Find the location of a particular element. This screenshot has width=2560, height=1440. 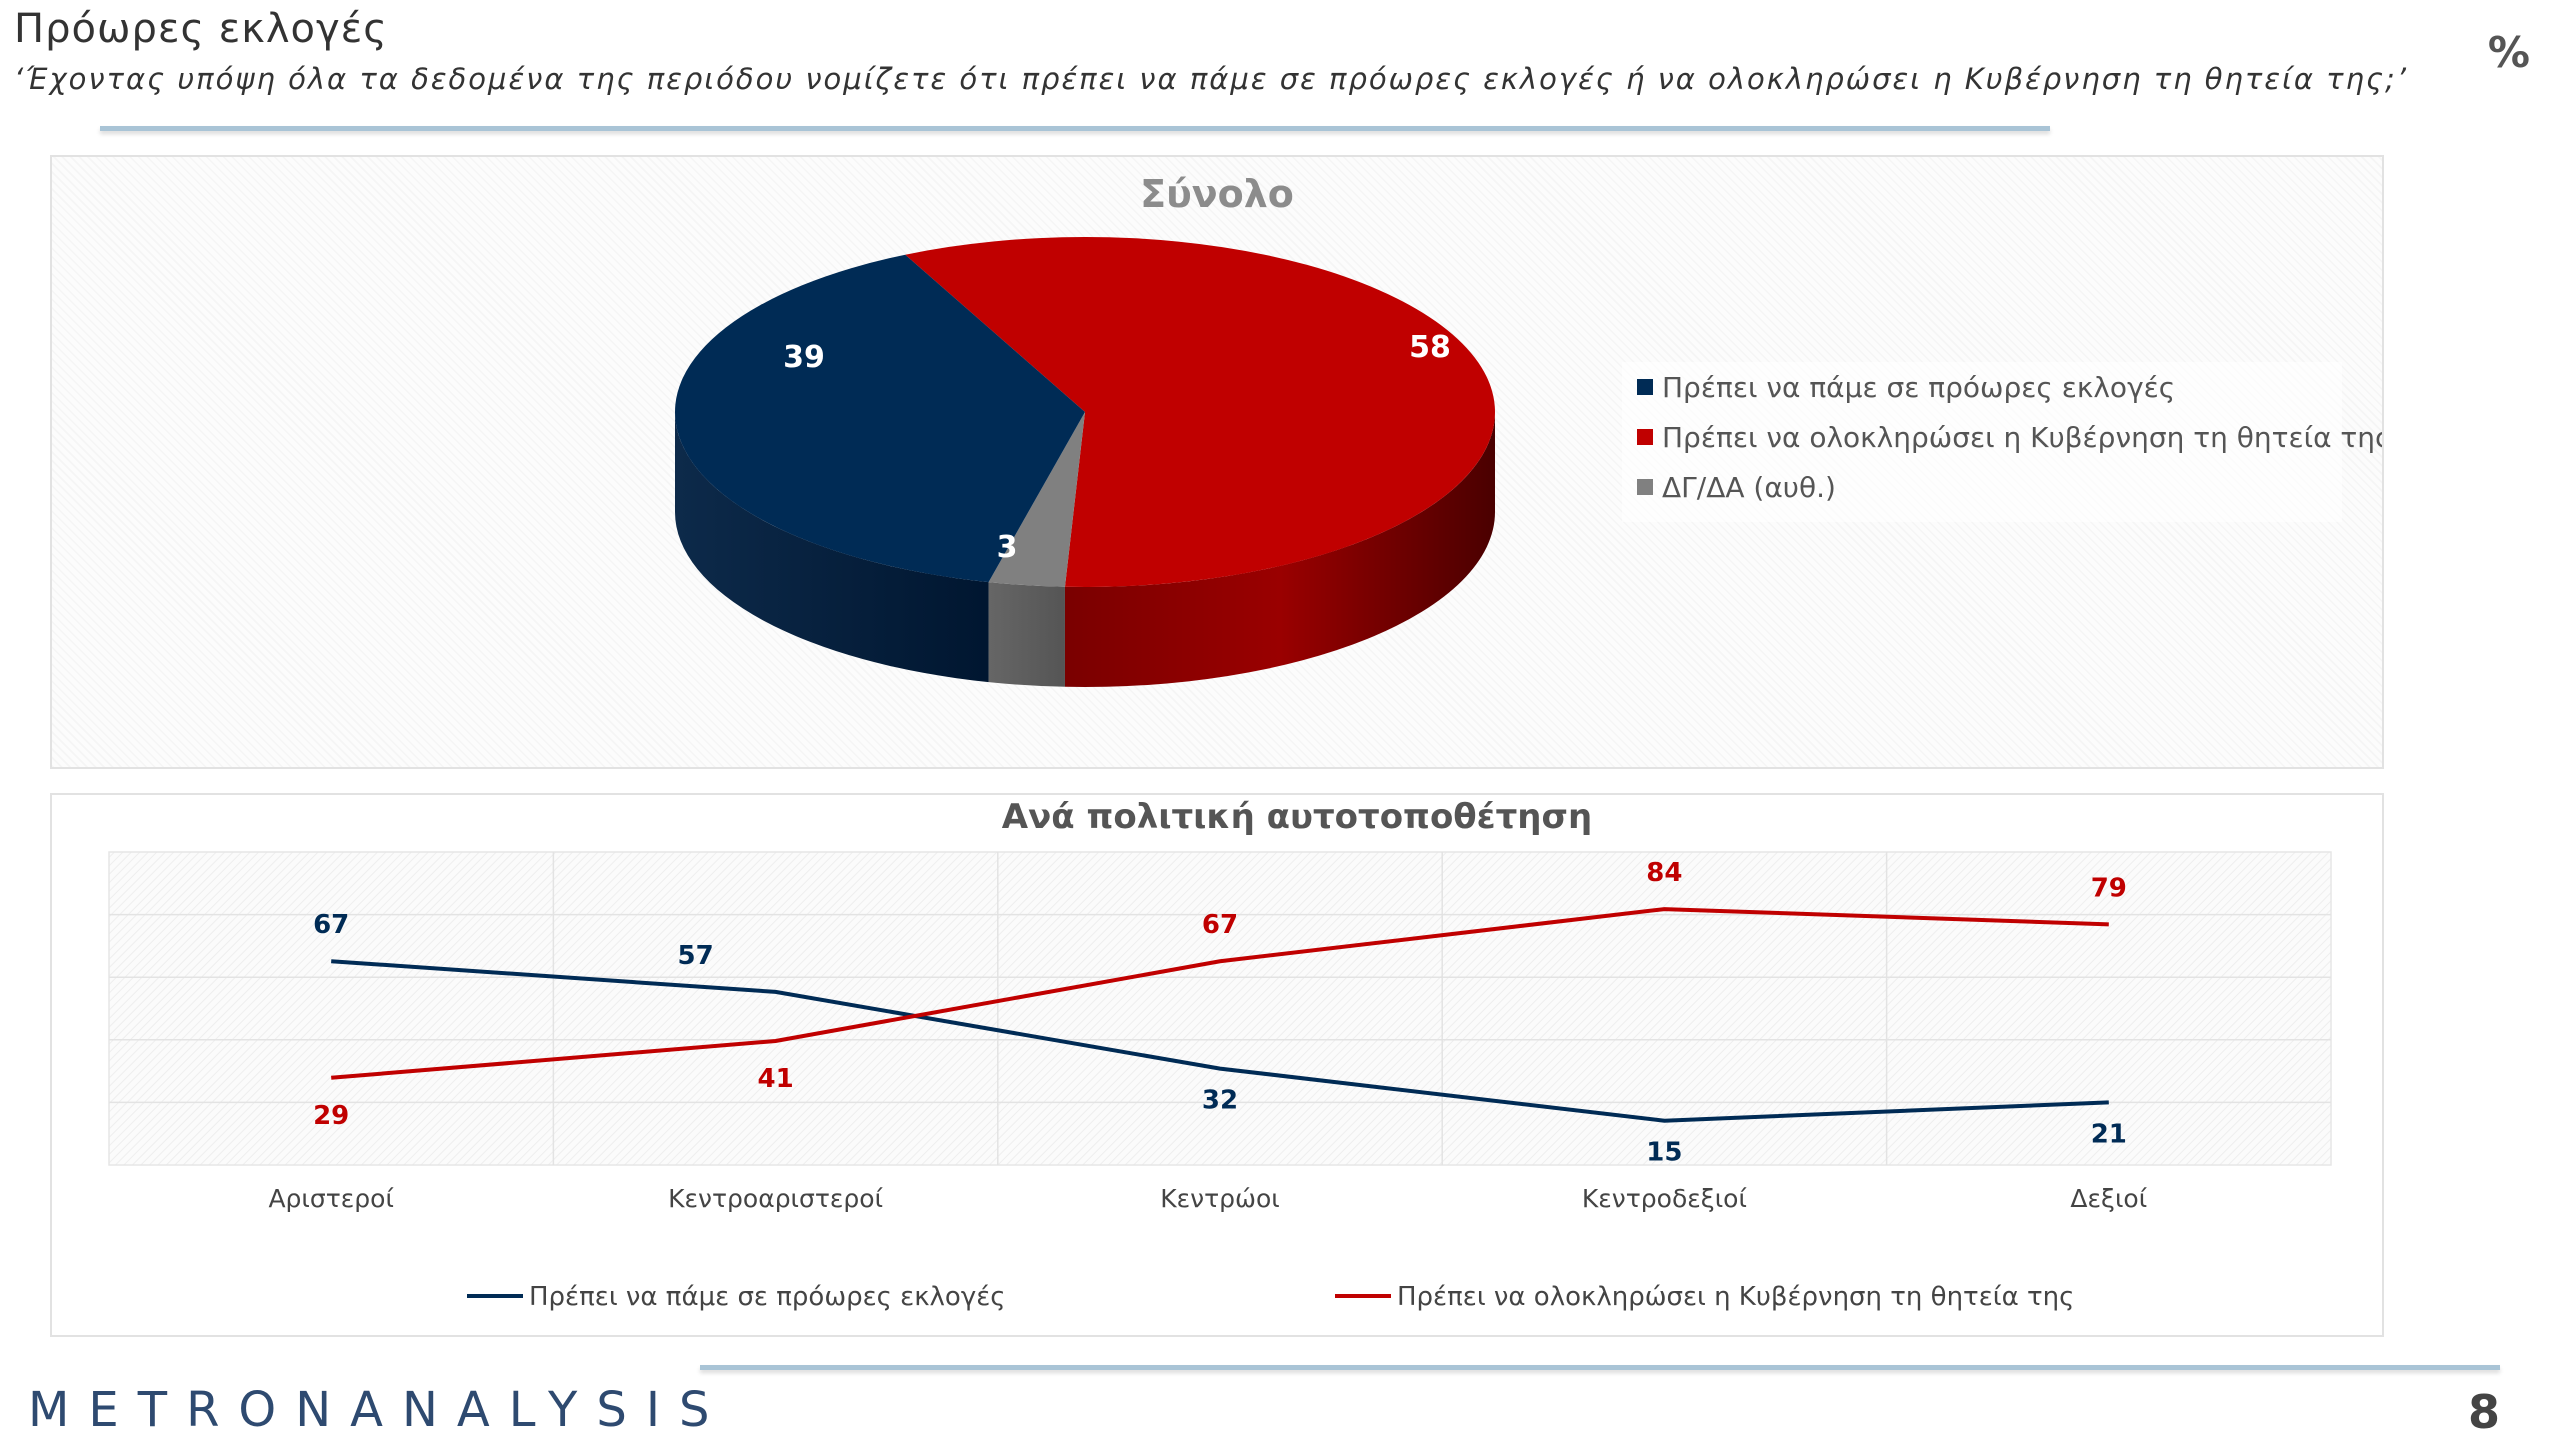

data-label-navy: 32 is located at coordinates (1220, 1101).